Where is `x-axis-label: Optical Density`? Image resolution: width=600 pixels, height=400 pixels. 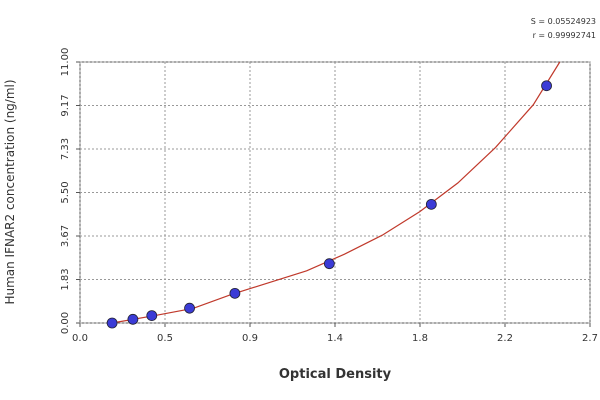
x-axis-label: Optical Density is located at coordinates (335, 374).